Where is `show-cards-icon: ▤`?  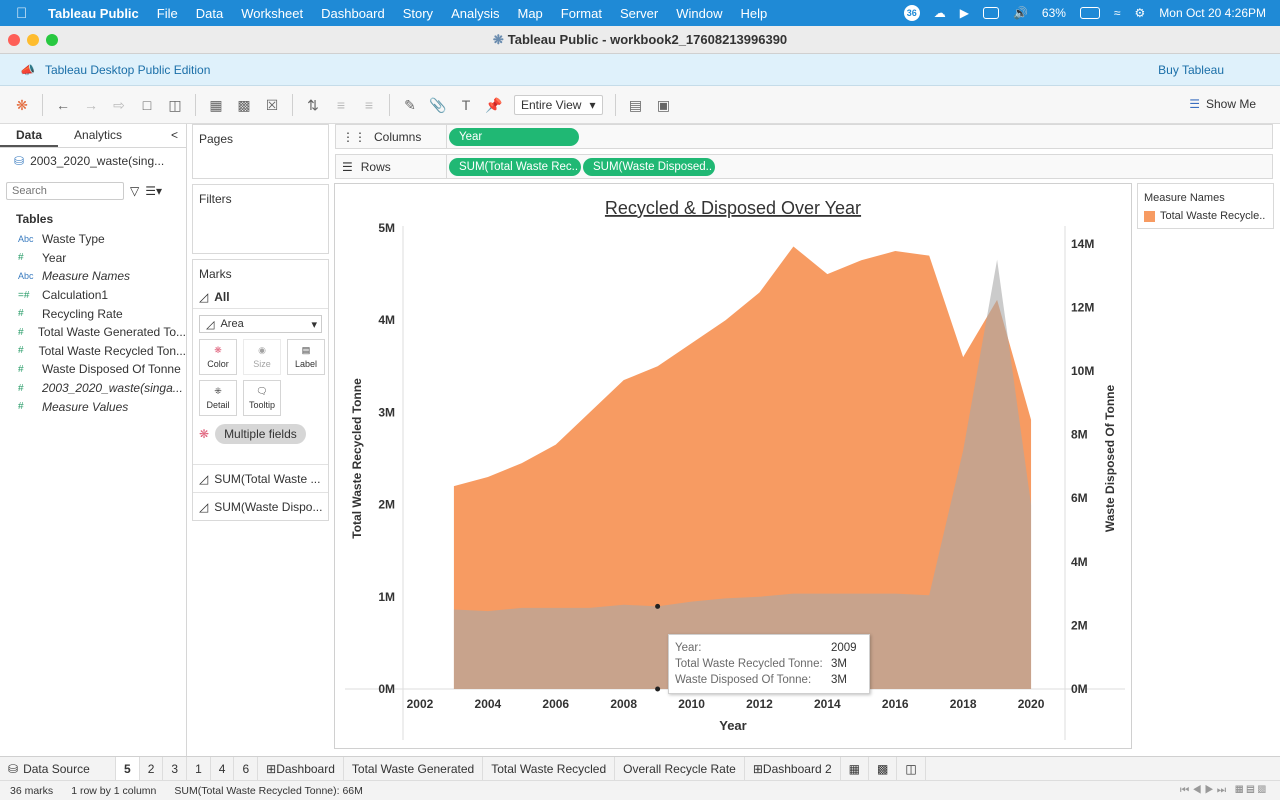
show-cards-icon: ▤ is located at coordinates (635, 104).